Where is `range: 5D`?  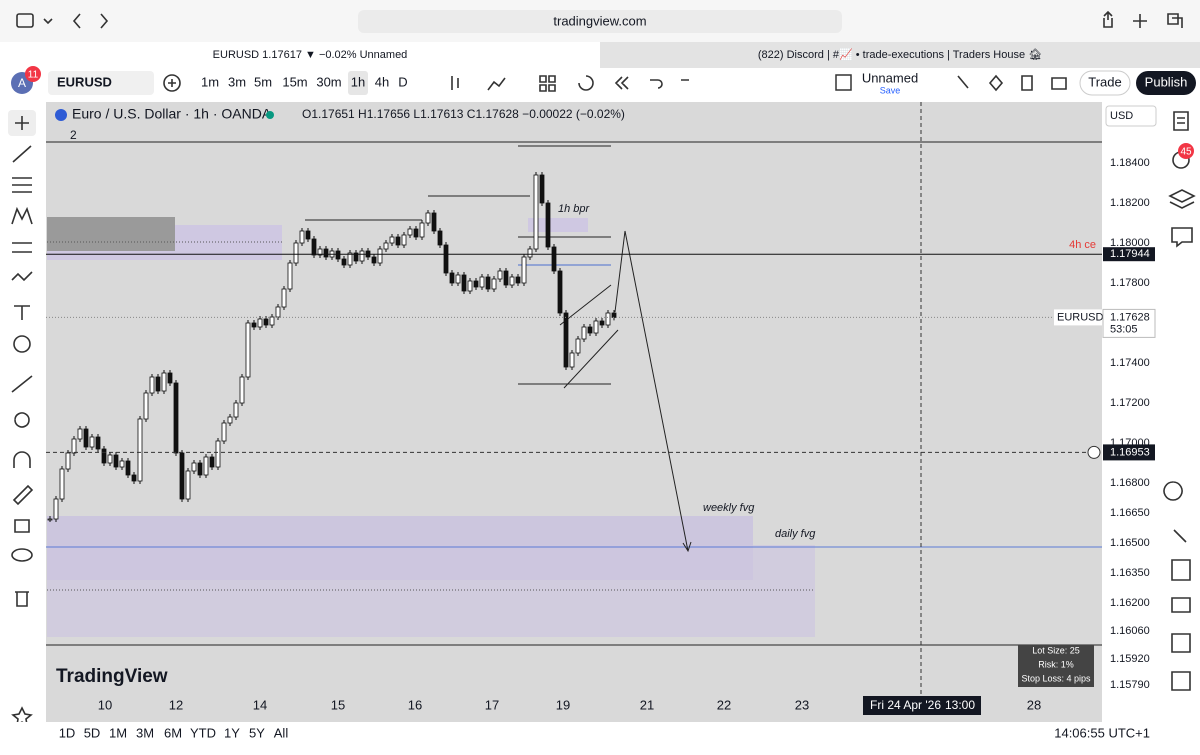 range: 5D is located at coordinates (92, 732).